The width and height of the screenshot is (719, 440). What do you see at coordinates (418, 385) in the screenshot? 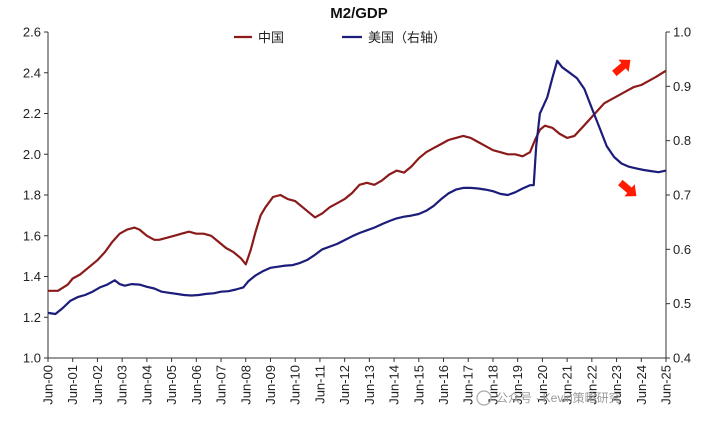
I see `x-tick-label: Jun-15` at bounding box center [418, 385].